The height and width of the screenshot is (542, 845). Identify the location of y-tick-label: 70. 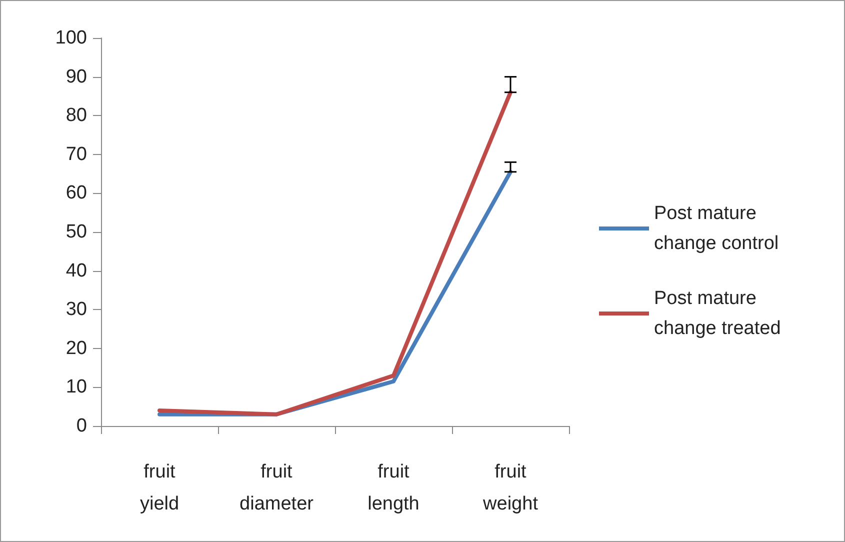
(76, 154).